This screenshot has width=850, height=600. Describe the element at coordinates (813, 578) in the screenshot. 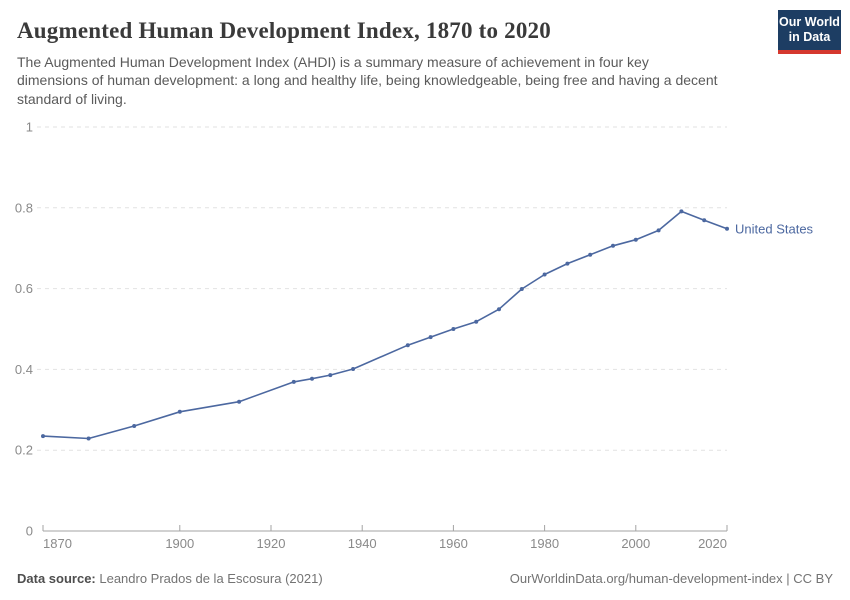

I see `license-link: CC BY` at that location.